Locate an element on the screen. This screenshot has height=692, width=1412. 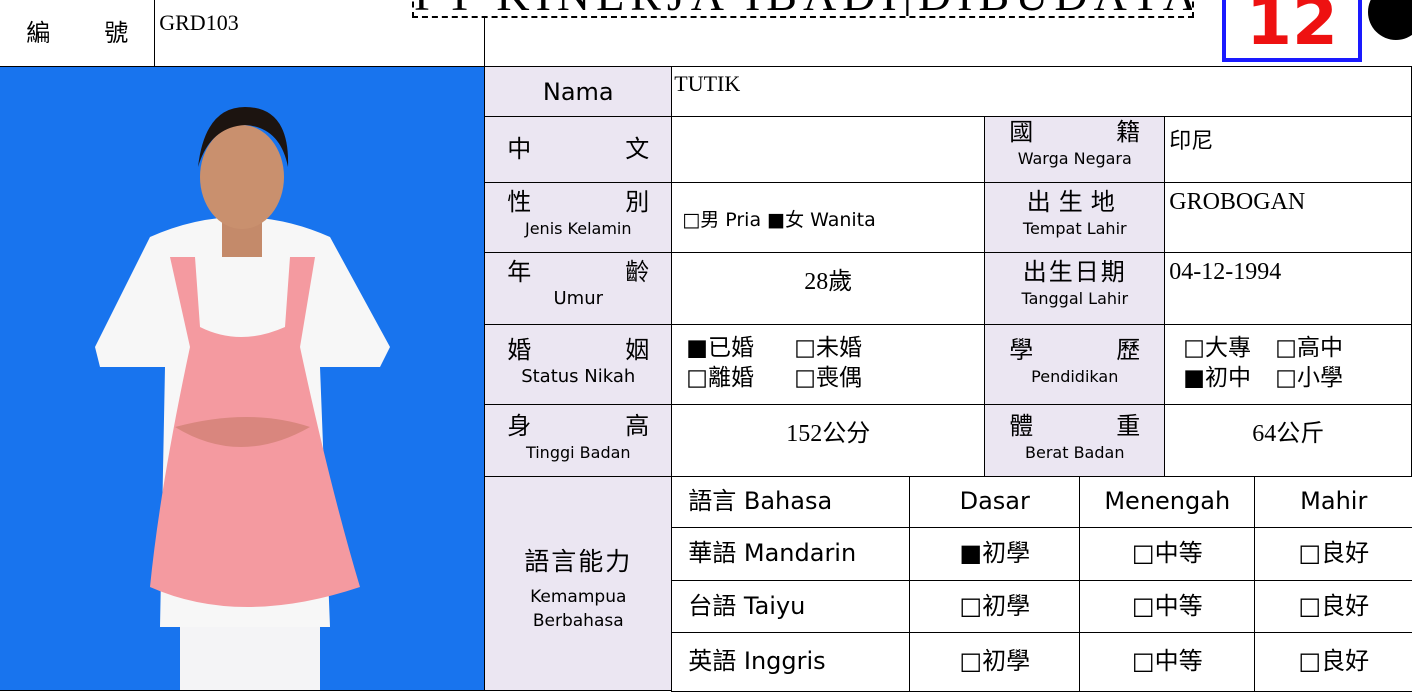
label-cell: 出生日期 Tanggal Lahir is located at coordinates (1075, 289).